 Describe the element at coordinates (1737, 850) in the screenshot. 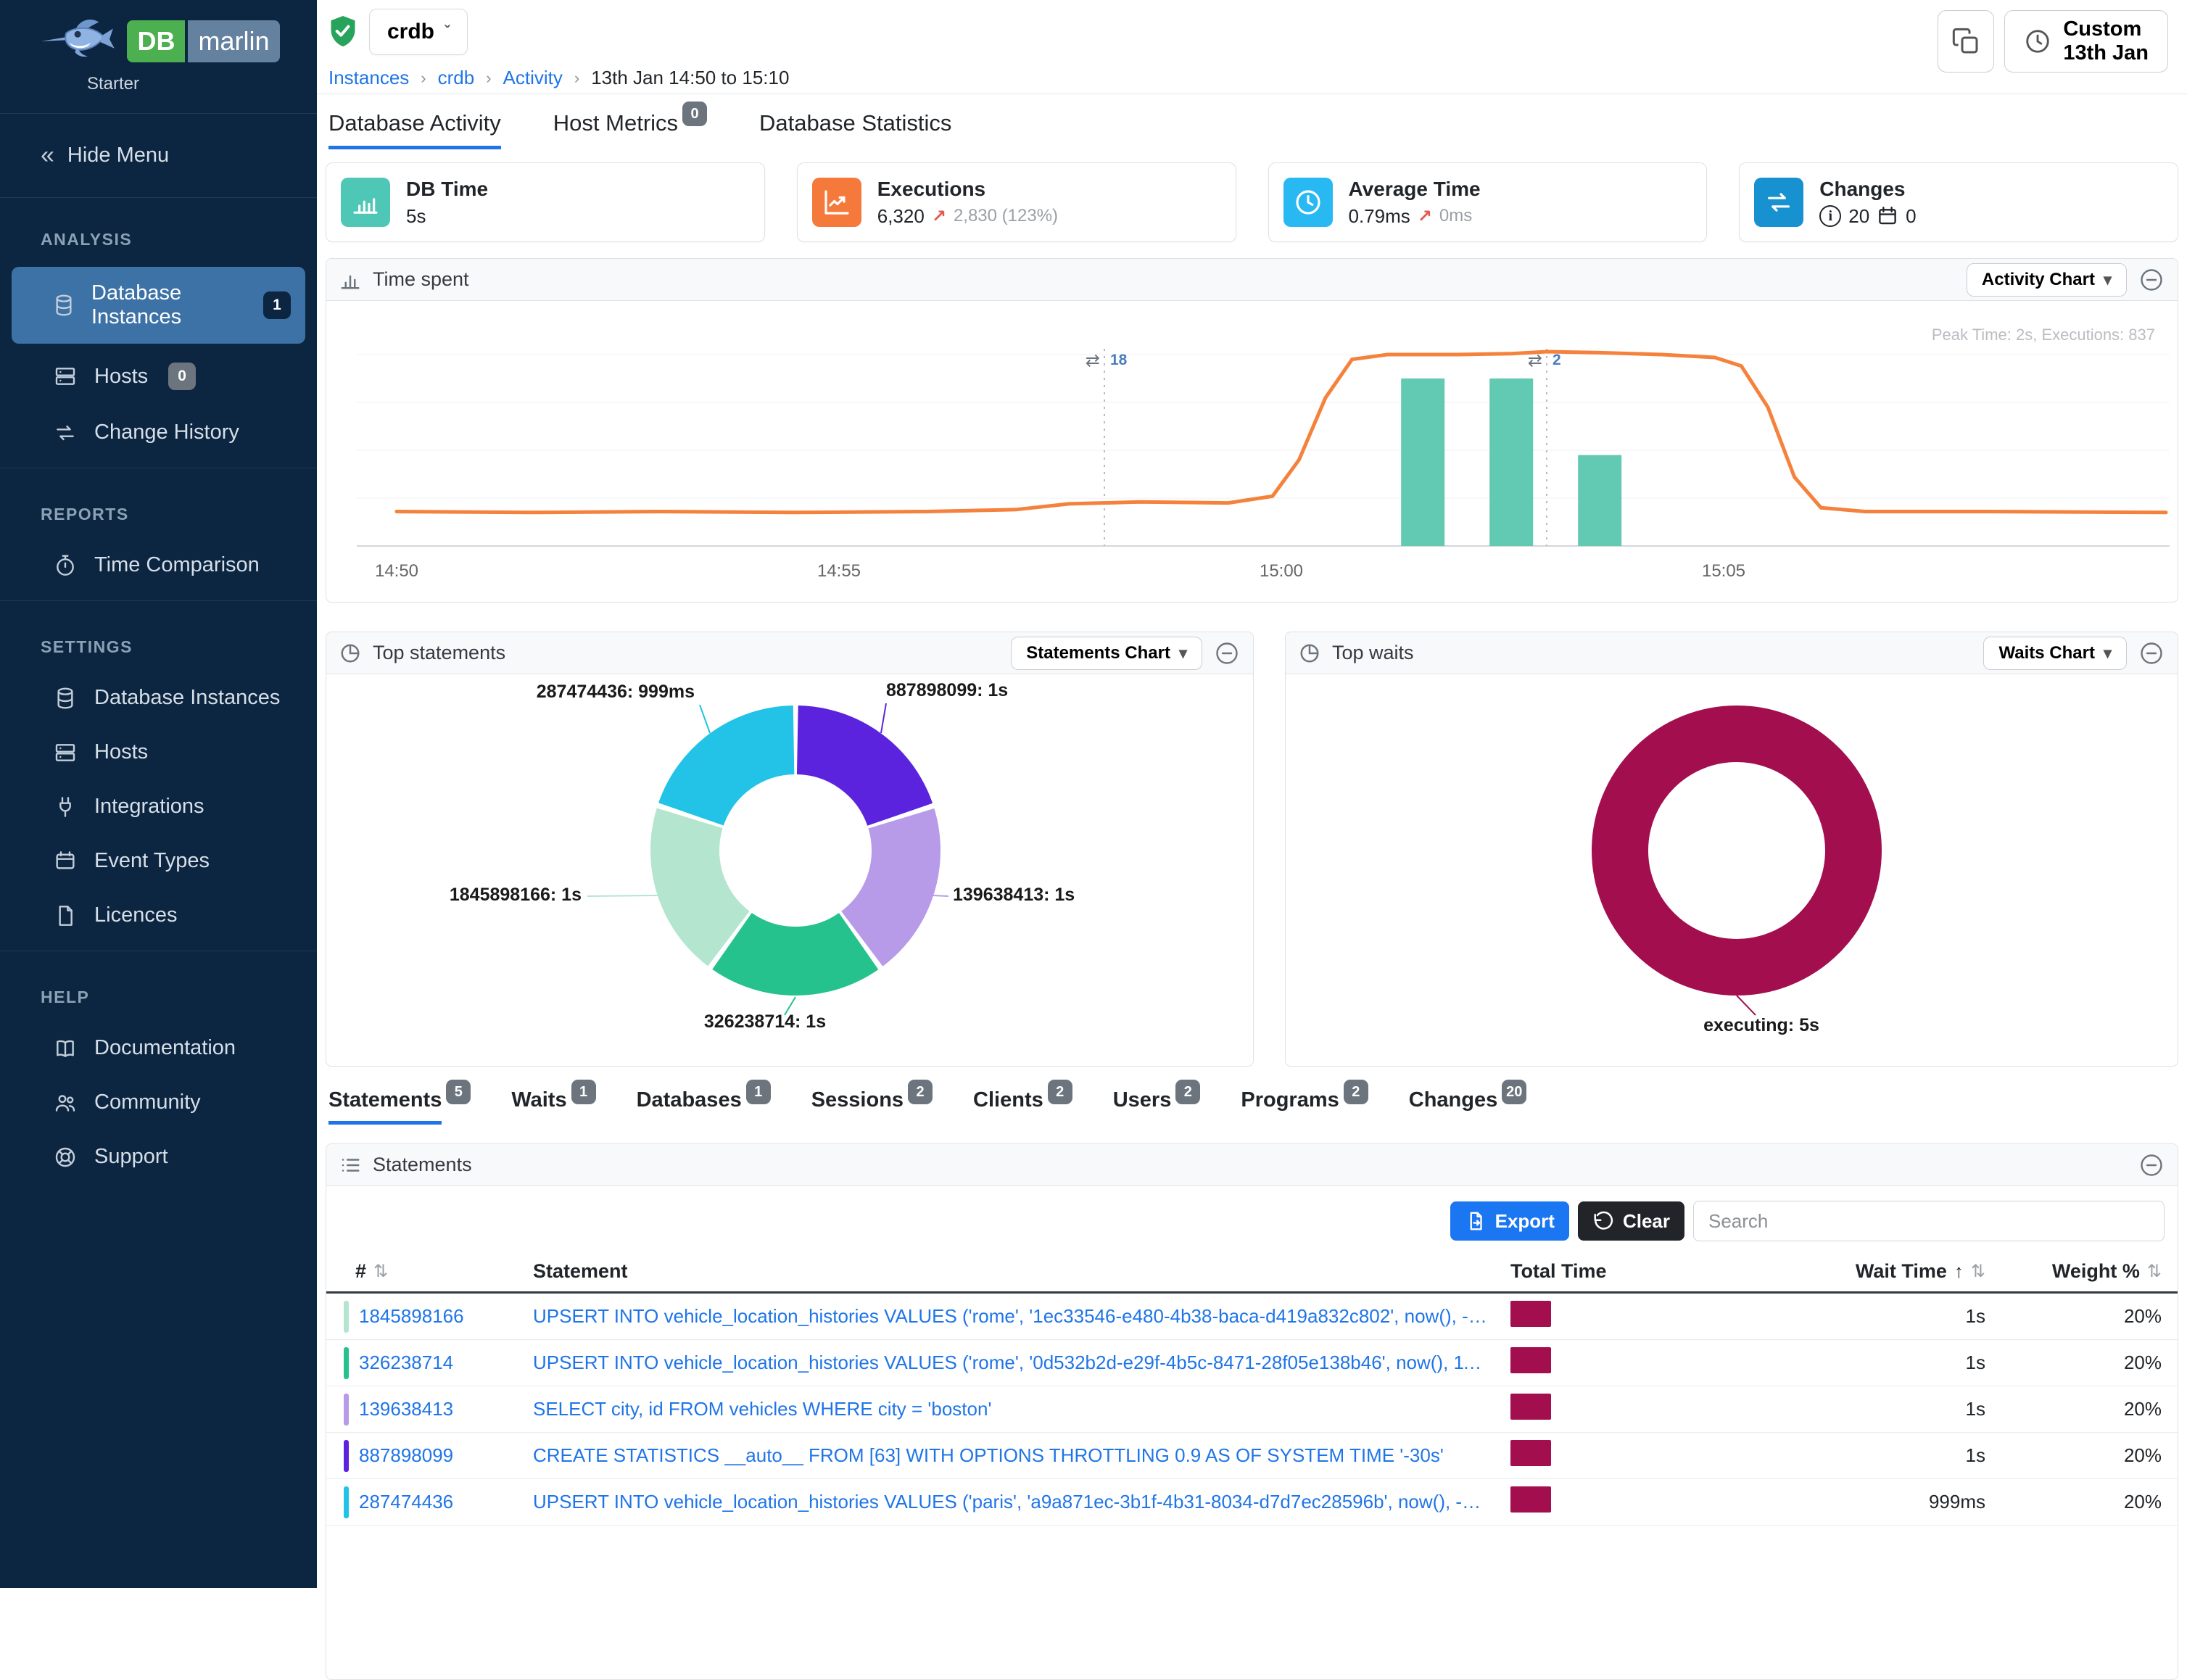

I see `donut-slice-executing` at that location.